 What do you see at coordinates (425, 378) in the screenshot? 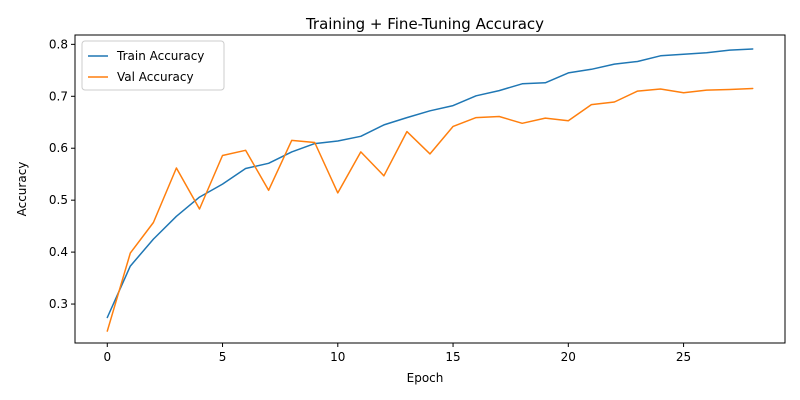
I see `x-axis-label: Epoch` at bounding box center [425, 378].